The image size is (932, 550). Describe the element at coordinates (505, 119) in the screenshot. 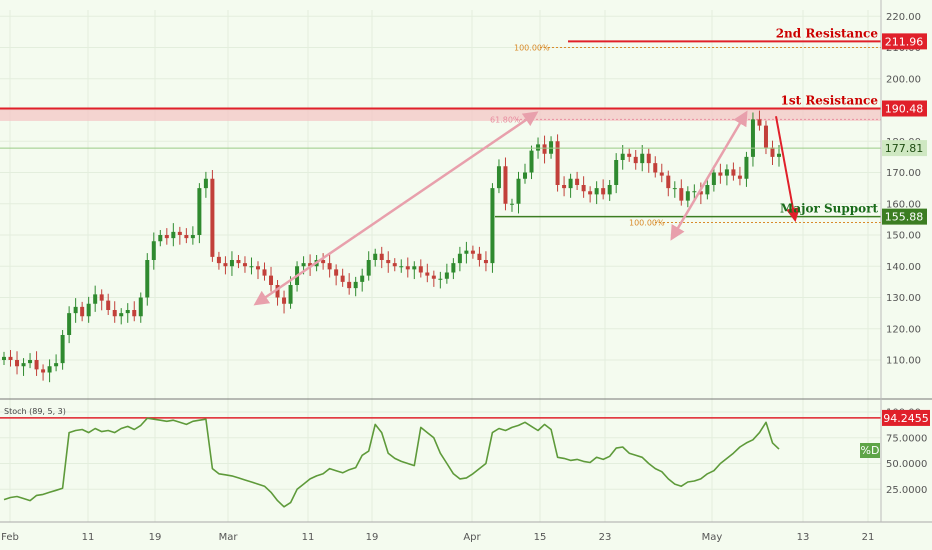

I see `fib-label: 61.80%` at that location.